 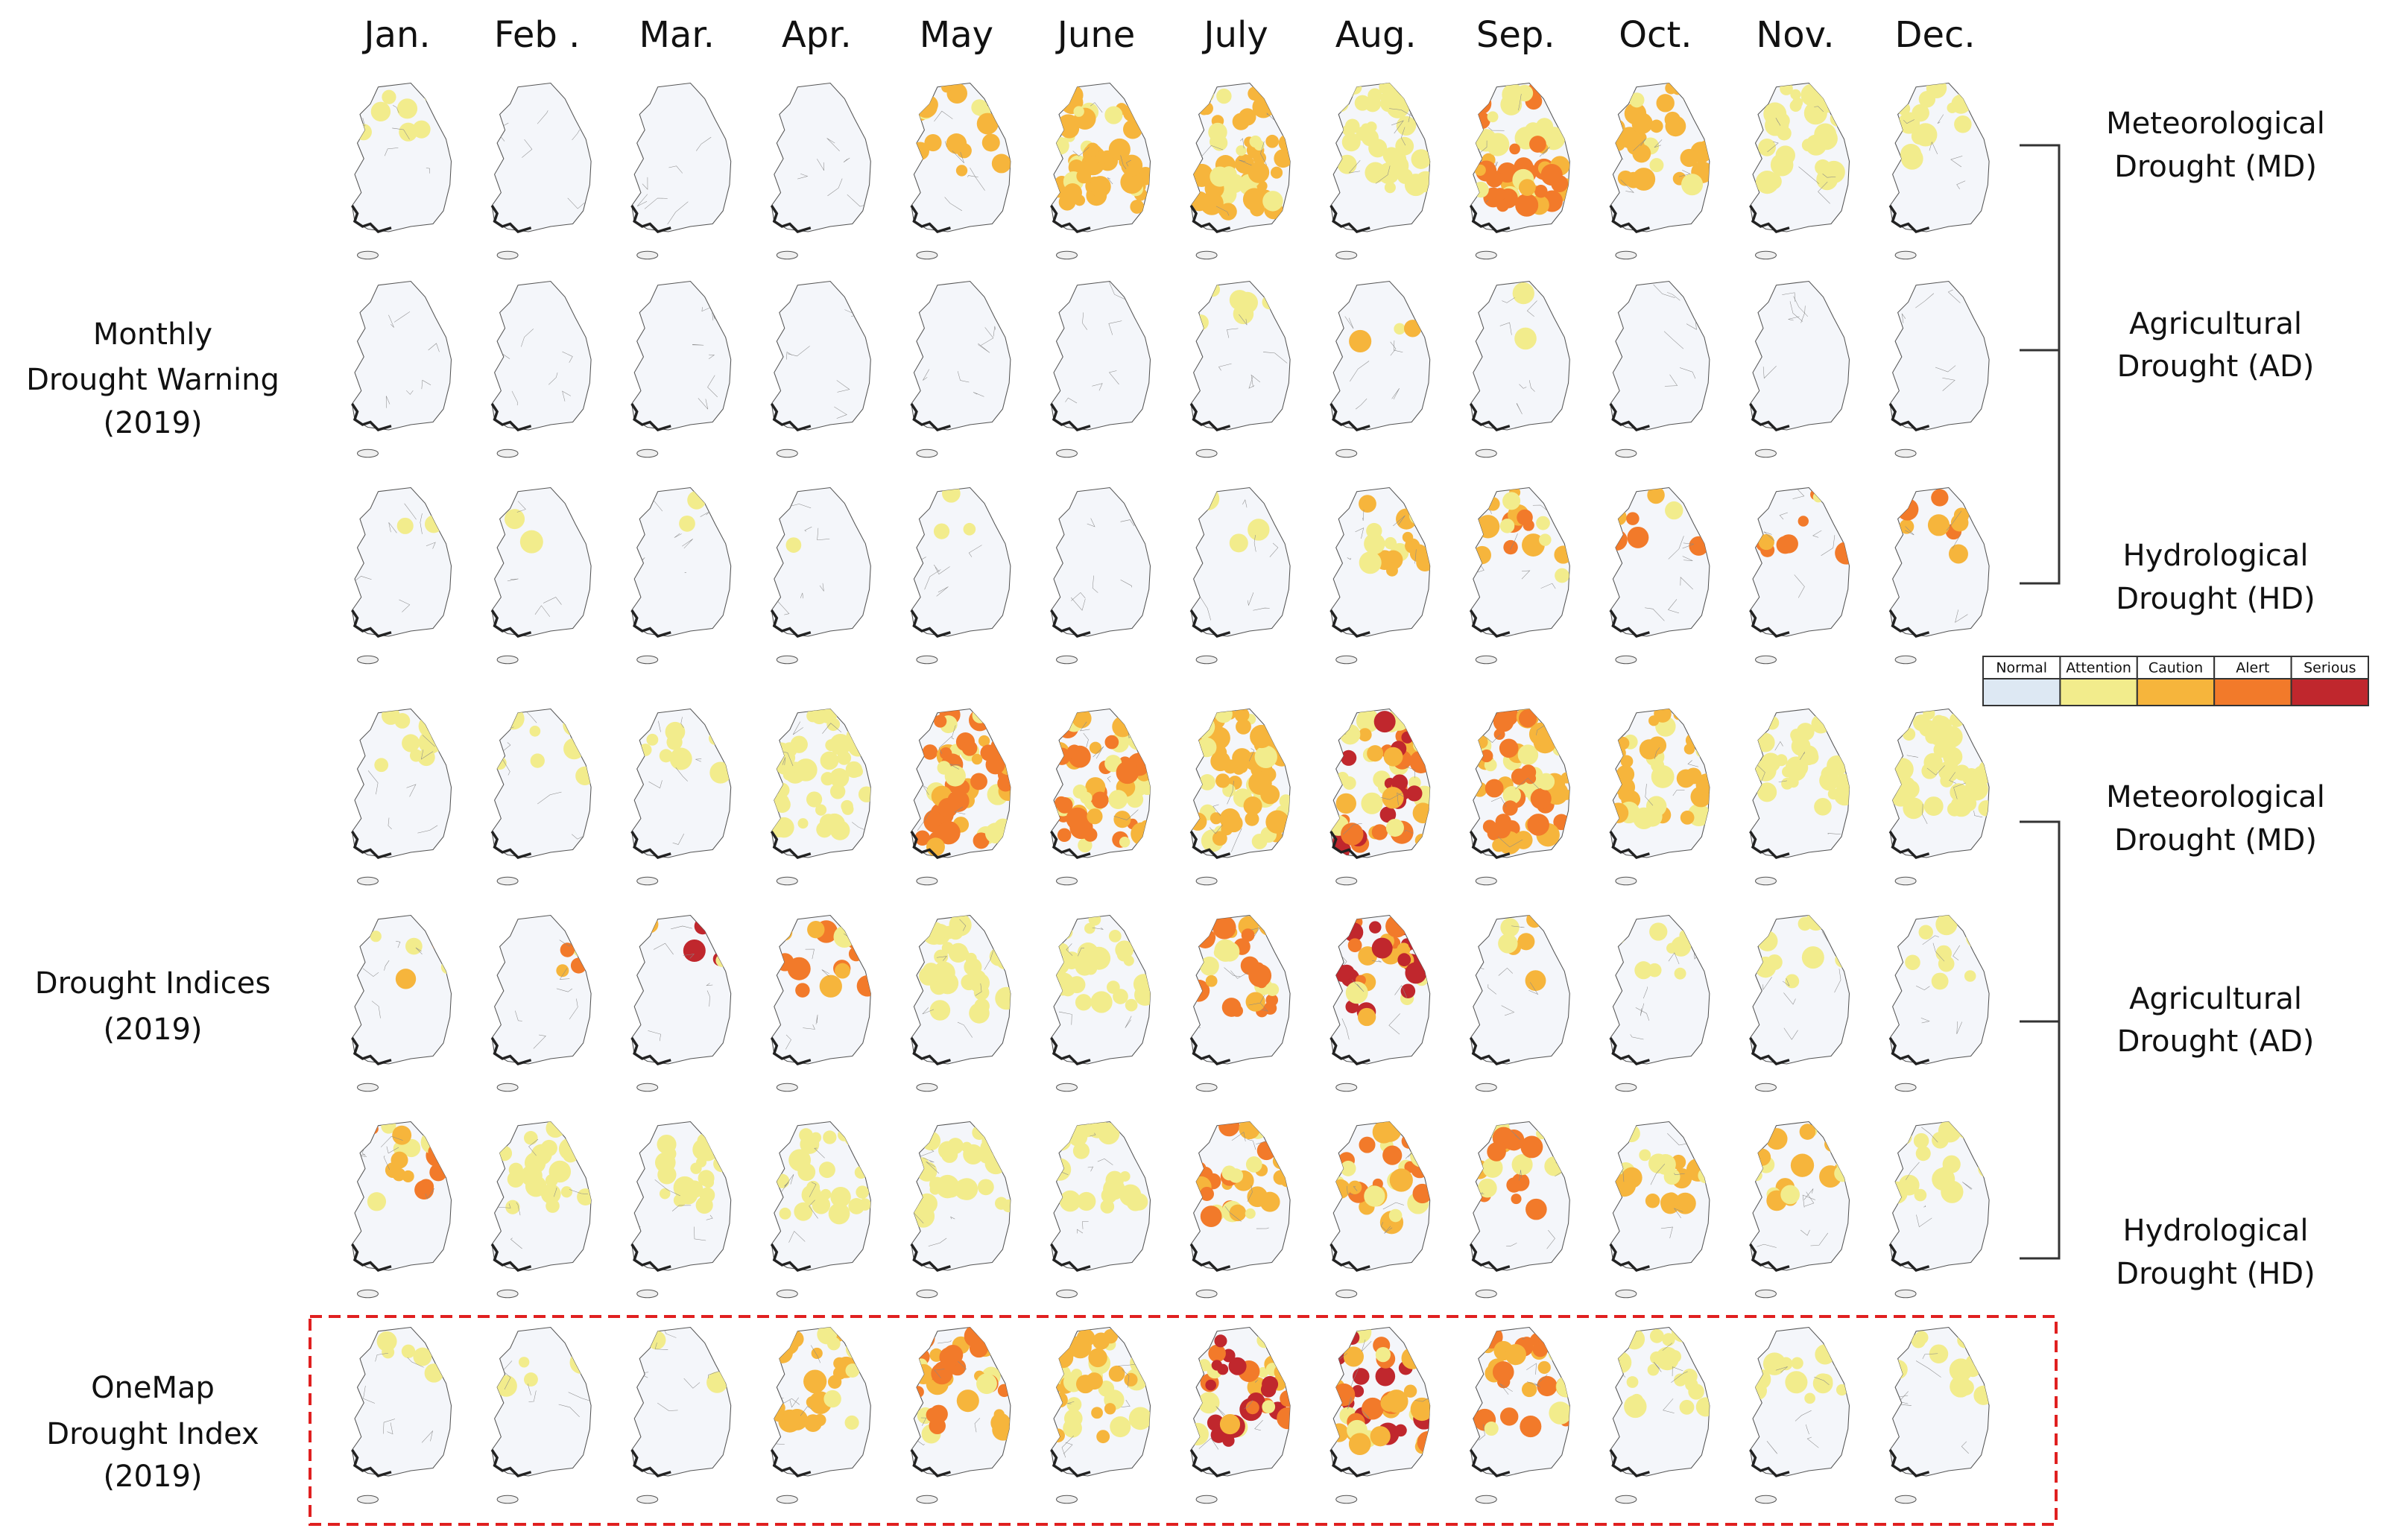 I want to click on highlight-box, so click(x=1184, y=1420).